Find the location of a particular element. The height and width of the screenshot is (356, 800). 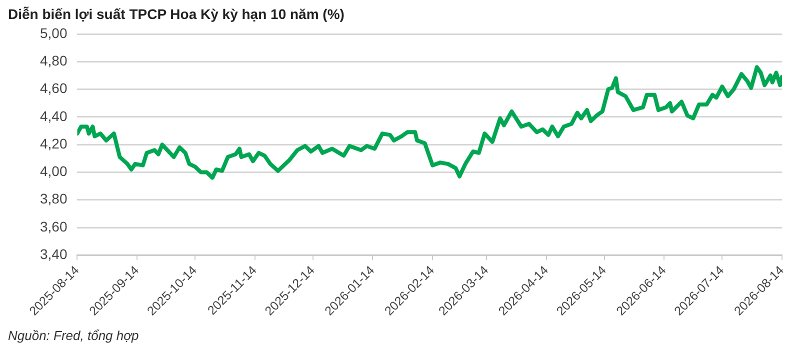

y-tick-label: 3,80 is located at coordinates (54, 198).